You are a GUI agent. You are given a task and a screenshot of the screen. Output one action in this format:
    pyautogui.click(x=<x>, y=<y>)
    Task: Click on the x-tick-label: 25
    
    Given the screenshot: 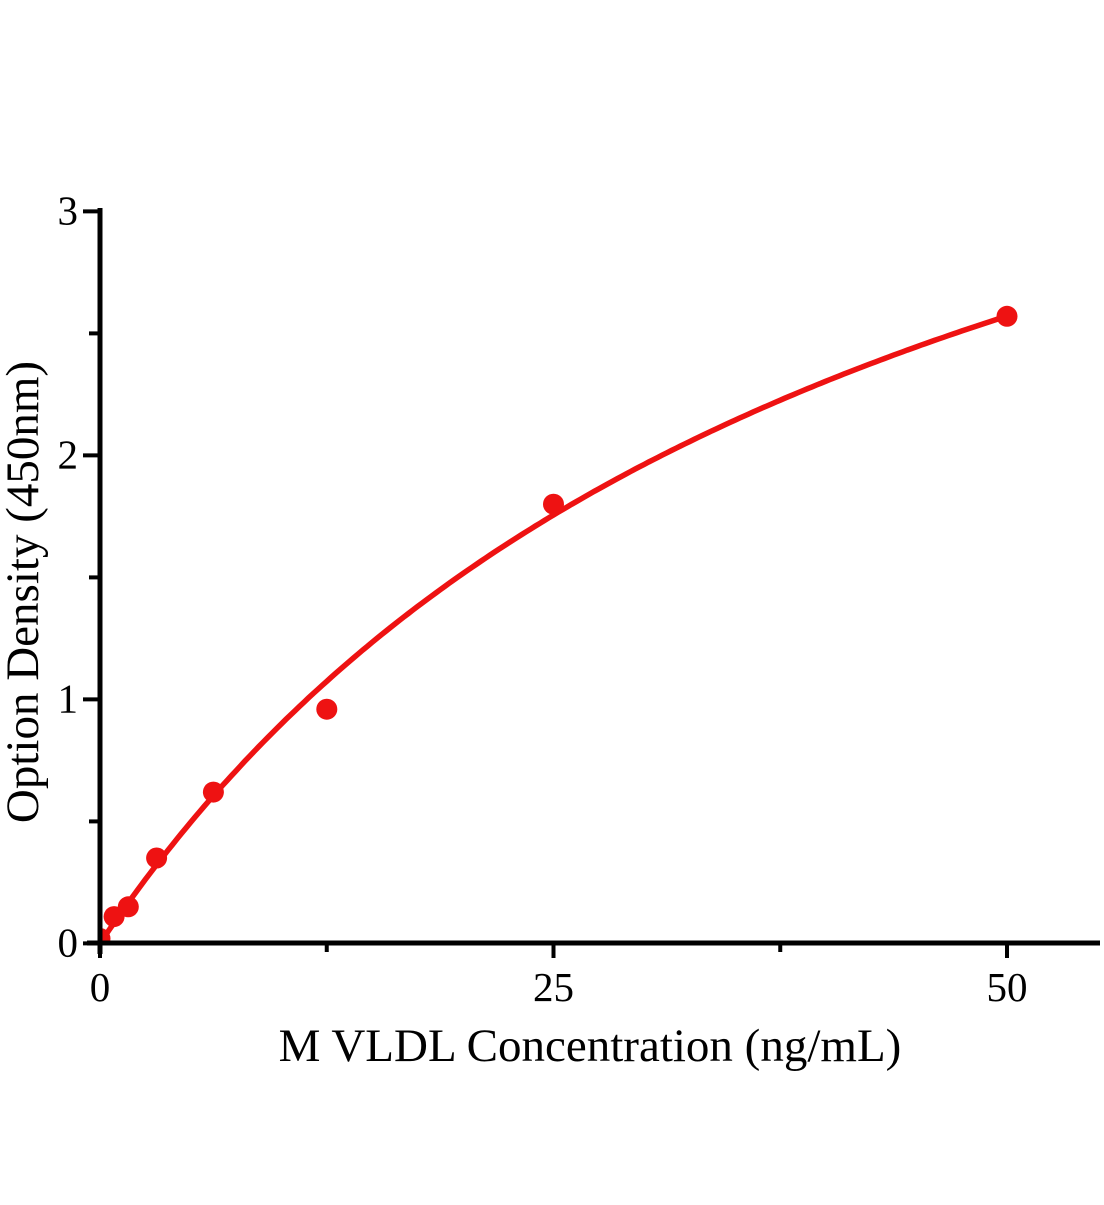 What is the action you would take?
    pyautogui.click(x=553, y=987)
    